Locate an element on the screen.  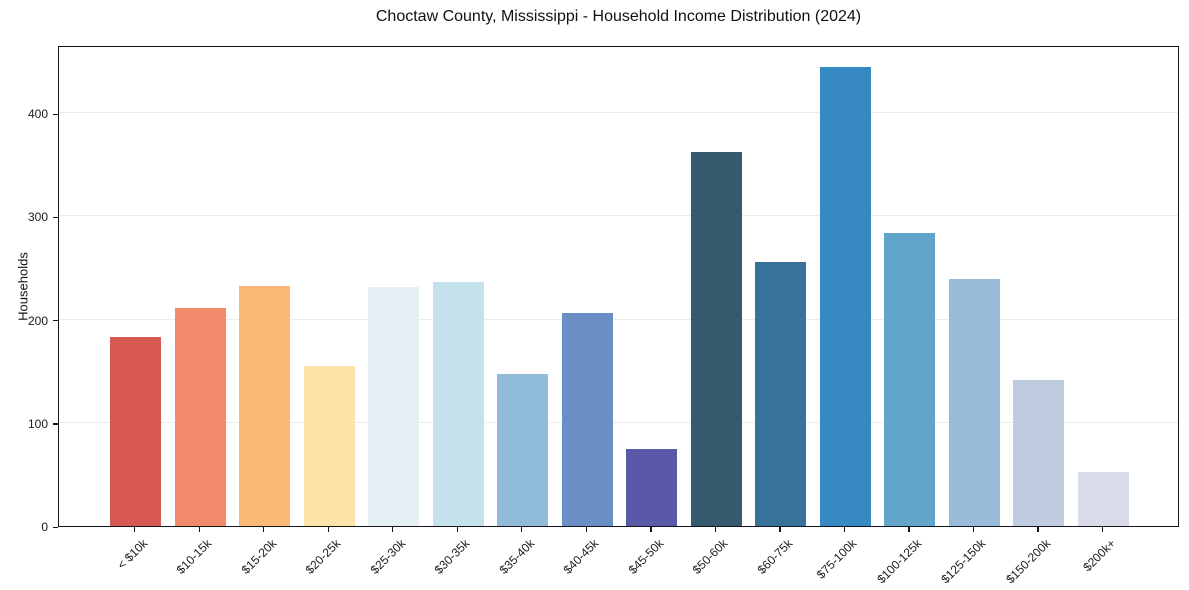
gridline-y300 is located at coordinates (618, 216).